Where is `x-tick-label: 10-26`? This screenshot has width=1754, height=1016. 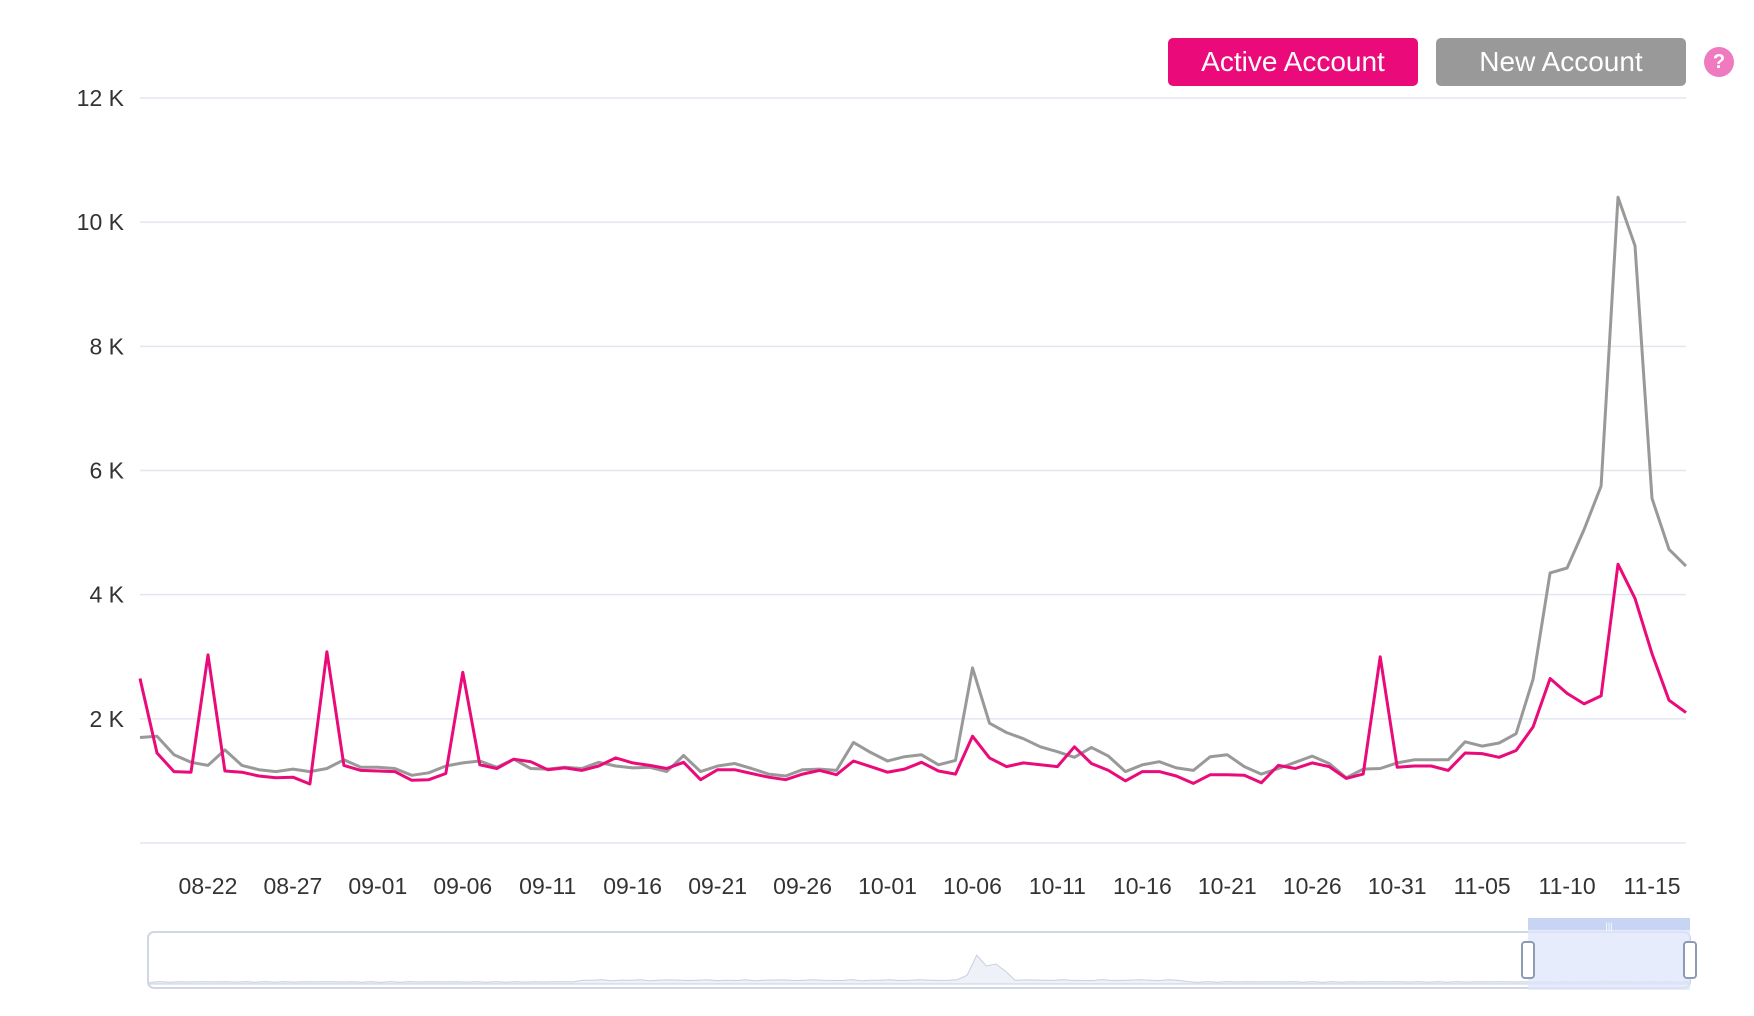
x-tick-label: 10-26 is located at coordinates (1312, 886).